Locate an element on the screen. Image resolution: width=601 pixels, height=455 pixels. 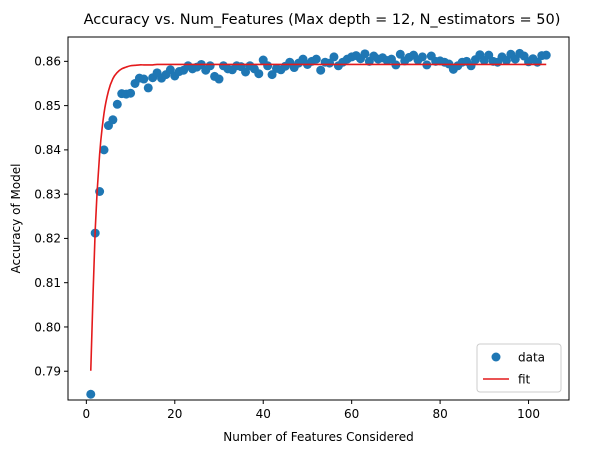
y-tick-label: 0.79 is located at coordinates (47, 372).